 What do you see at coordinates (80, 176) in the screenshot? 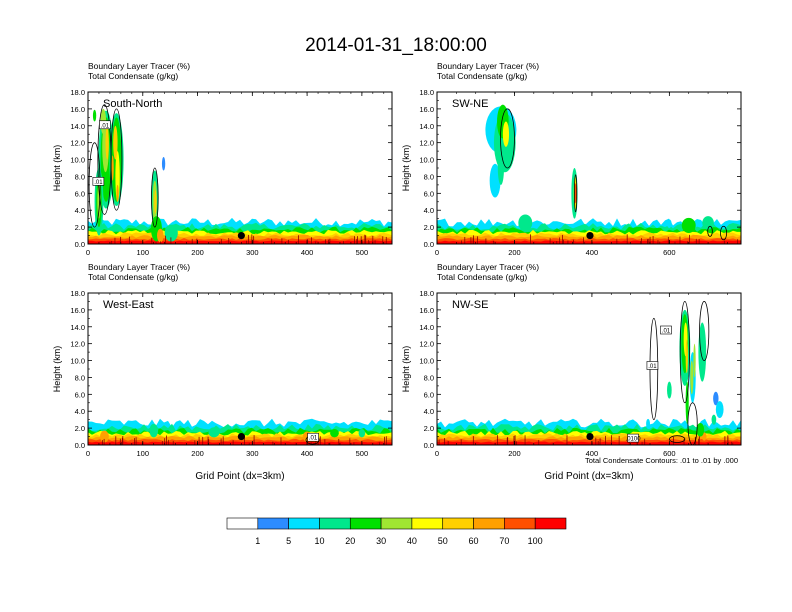
I see `y-tick-label: 8.0` at bounding box center [80, 176].